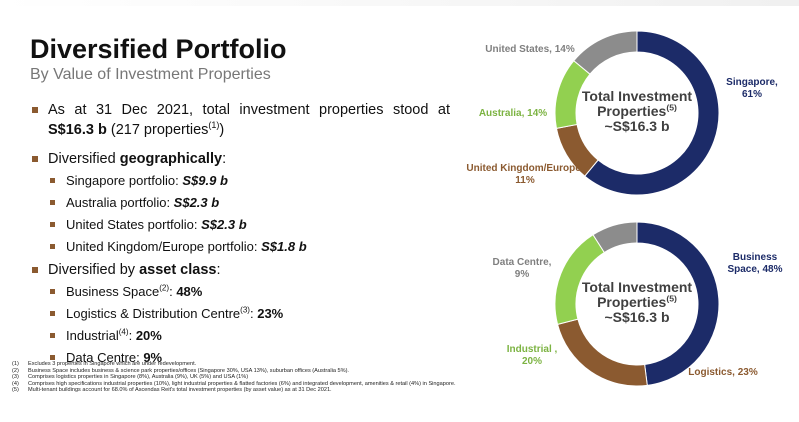 The image size is (799, 422). What do you see at coordinates (123, 332) in the screenshot?
I see `bullet-text: (4)` at bounding box center [123, 332].